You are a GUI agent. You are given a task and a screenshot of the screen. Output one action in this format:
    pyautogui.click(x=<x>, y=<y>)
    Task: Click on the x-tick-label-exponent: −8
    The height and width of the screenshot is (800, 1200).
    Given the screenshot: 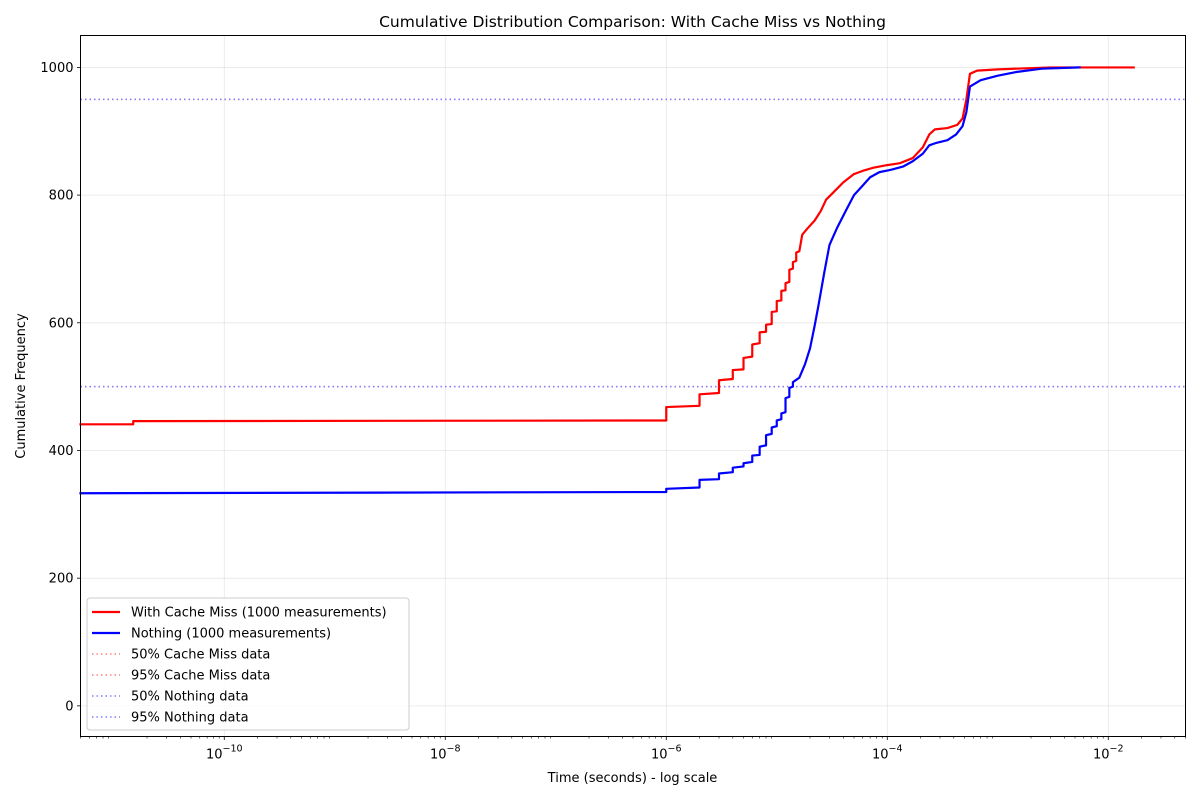 What is the action you would take?
    pyautogui.click(x=454, y=749)
    